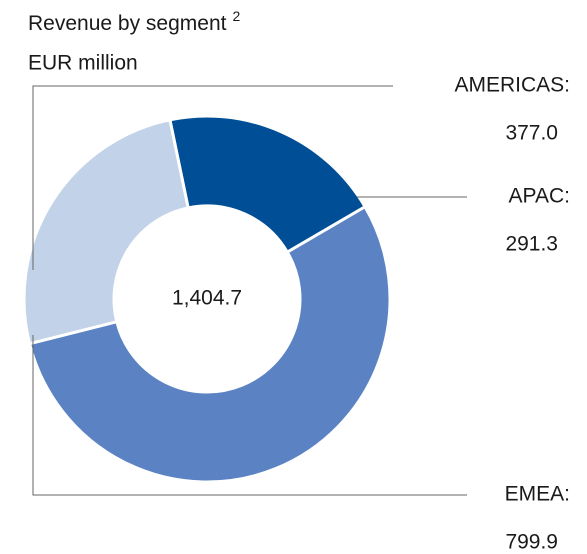 This screenshot has height=554, width=587. Describe the element at coordinates (127, 23) in the screenshot. I see `title-text: Revenue by segment` at that location.